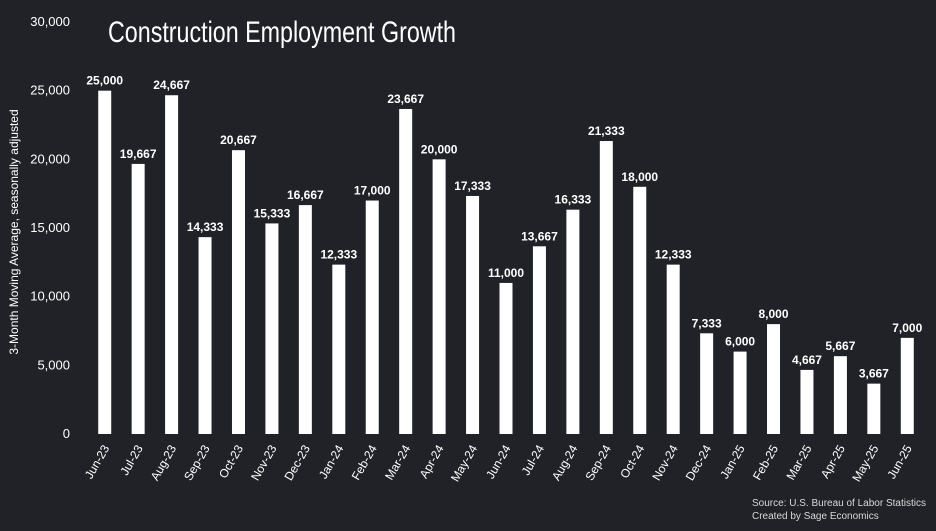 The image size is (936, 531). What do you see at coordinates (798, 462) in the screenshot?
I see `x-tick-label: Mar-25` at bounding box center [798, 462].